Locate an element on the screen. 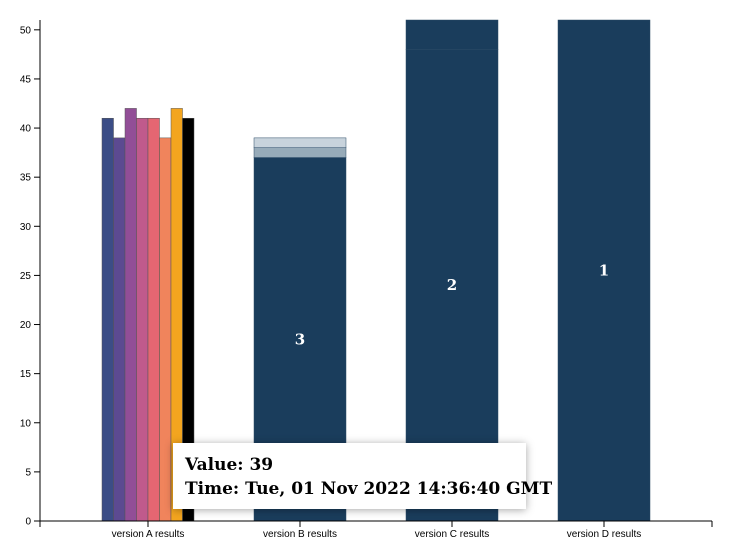 The height and width of the screenshot is (554, 736). y-tick-label: 30 is located at coordinates (26, 227).